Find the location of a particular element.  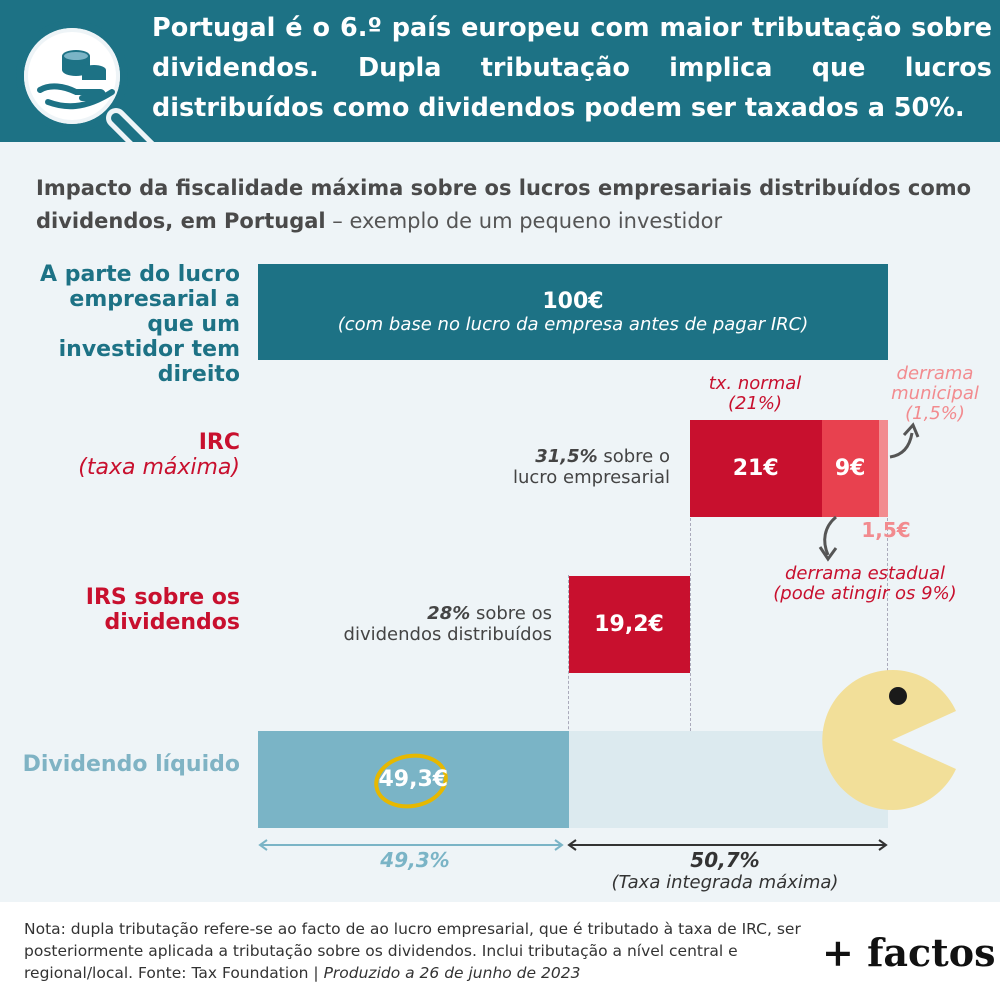

brand-logo: + factos is located at coordinates (909, 952).